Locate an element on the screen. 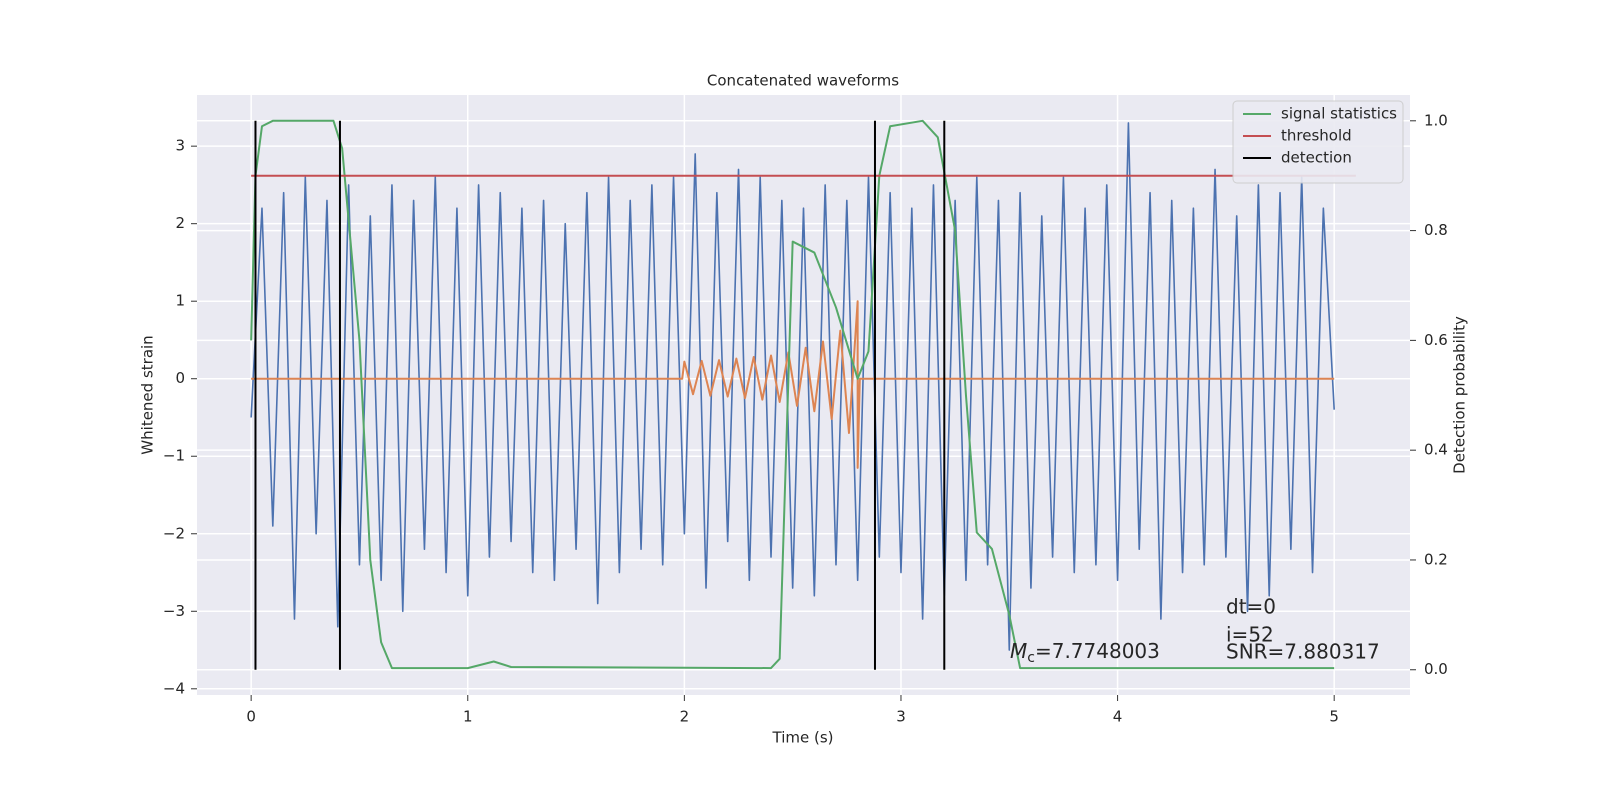  y-tick-label: 2 is located at coordinates (180, 223).